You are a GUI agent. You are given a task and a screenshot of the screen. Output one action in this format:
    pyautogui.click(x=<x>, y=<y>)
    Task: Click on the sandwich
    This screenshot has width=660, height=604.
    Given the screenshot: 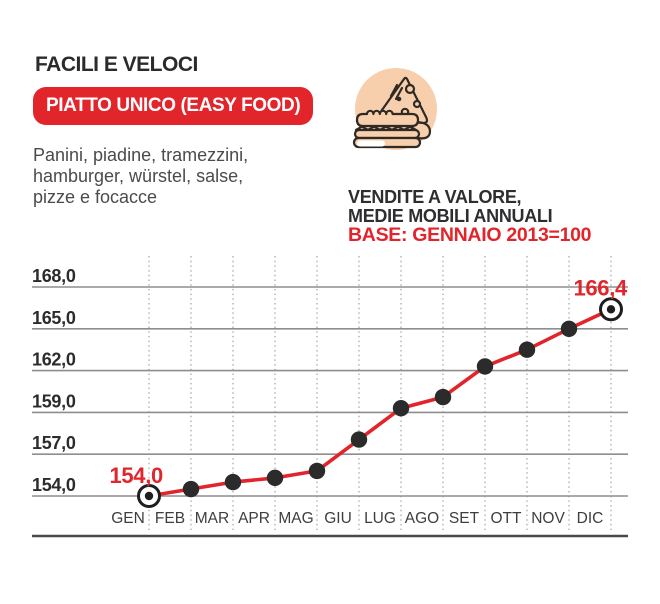 What is the action you would take?
    pyautogui.click(x=387, y=129)
    